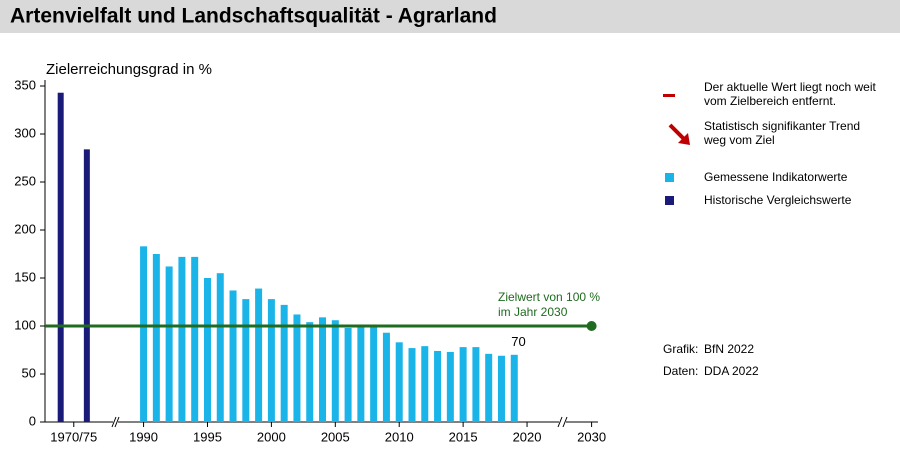 The width and height of the screenshot is (900, 466). Describe the element at coordinates (778, 200) in the screenshot. I see `legend-label: Historische Vergleichswerte` at that location.